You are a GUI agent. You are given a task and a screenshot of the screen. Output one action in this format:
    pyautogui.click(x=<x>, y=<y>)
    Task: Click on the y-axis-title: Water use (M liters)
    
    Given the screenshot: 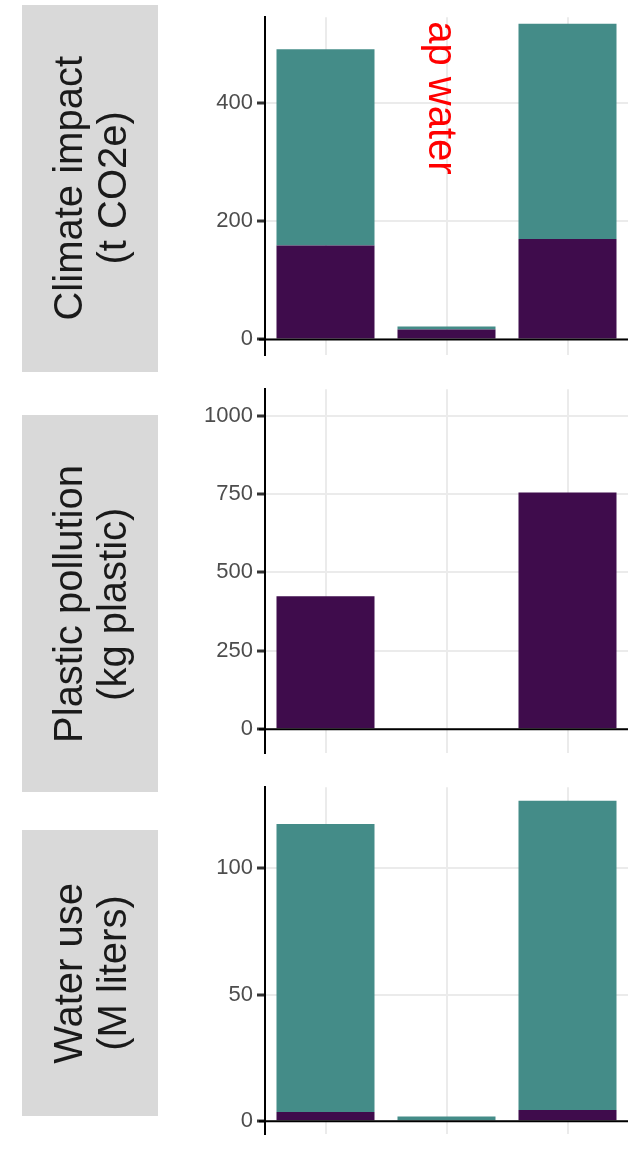 What is the action you would take?
    pyautogui.click(x=90, y=973)
    